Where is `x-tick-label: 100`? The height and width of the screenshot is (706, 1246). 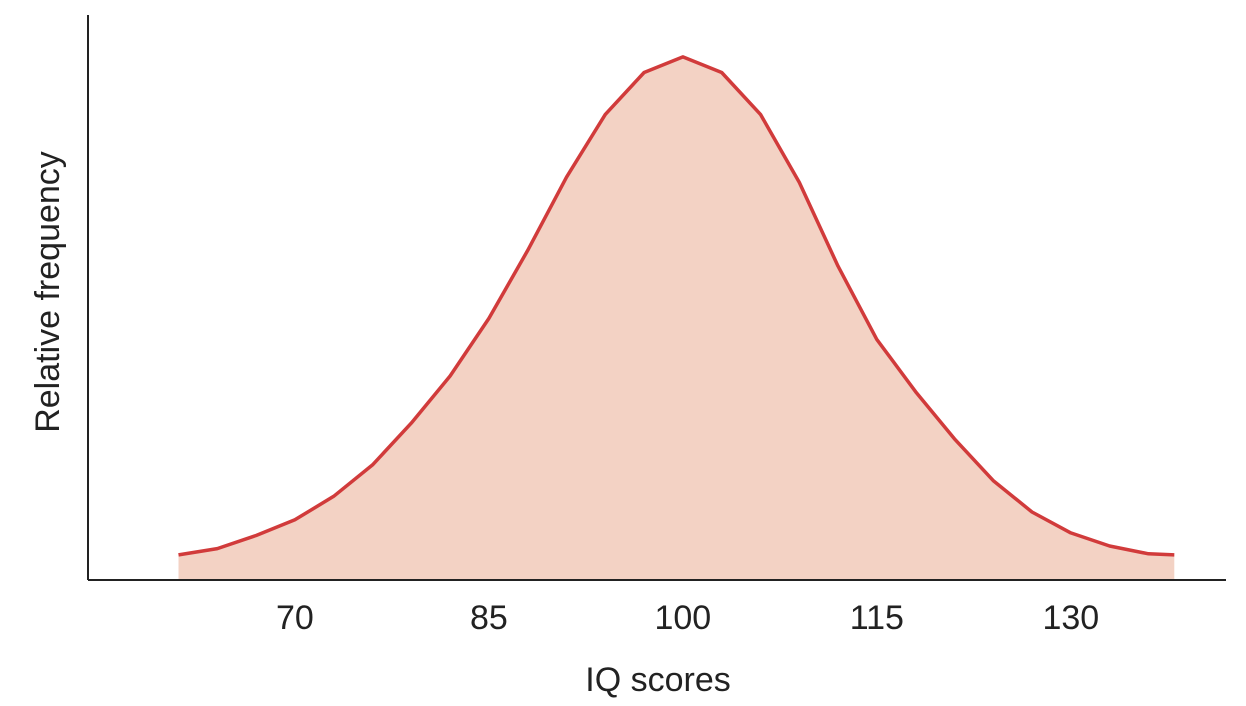
x-tick-label: 100 is located at coordinates (682, 618).